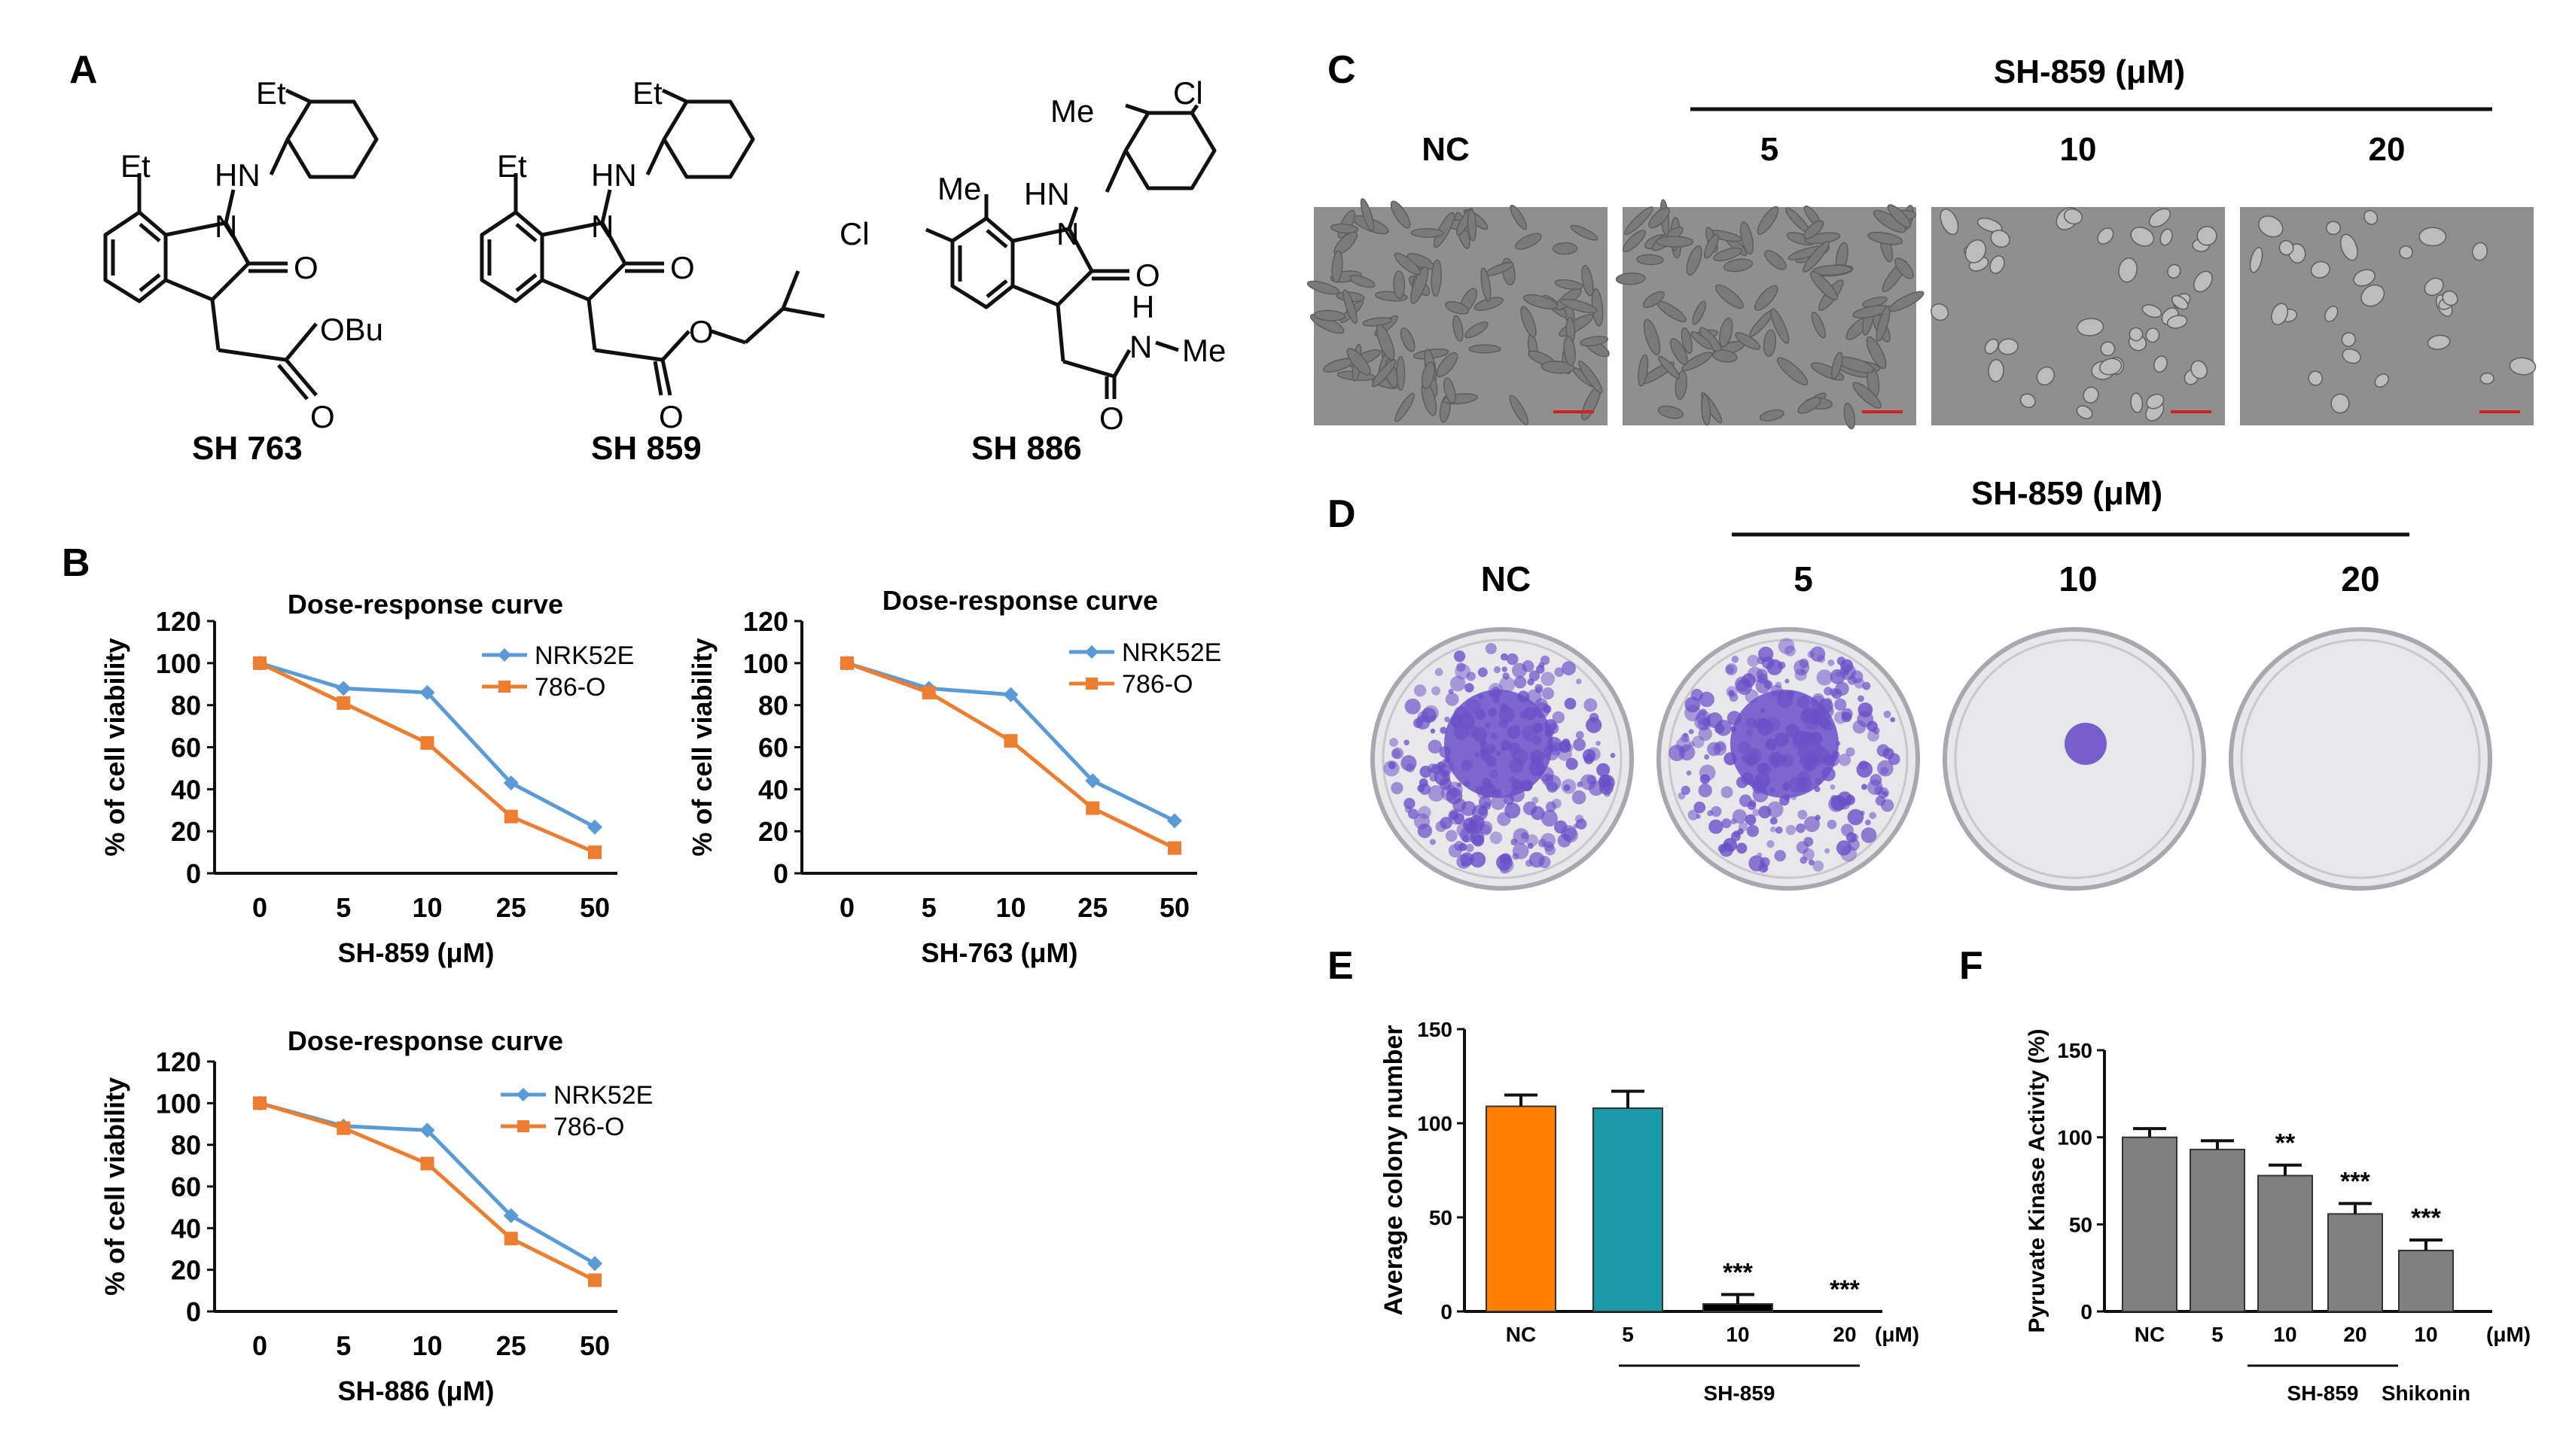 The height and width of the screenshot is (1456, 2566). What do you see at coordinates (2387, 149) in the screenshot?
I see `microscopy-label: 20` at bounding box center [2387, 149].